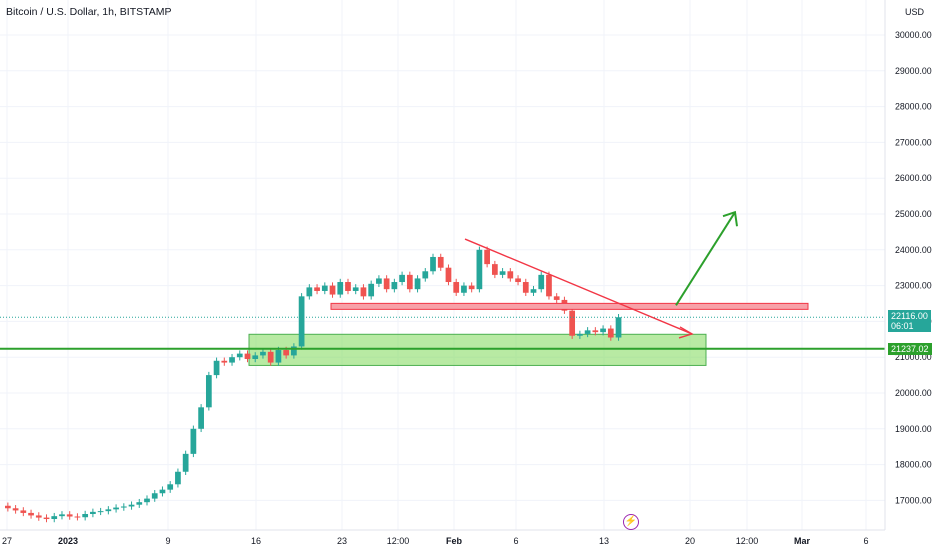  Describe the element at coordinates (7, 541) in the screenshot. I see `x-tick-label: 27` at that location.